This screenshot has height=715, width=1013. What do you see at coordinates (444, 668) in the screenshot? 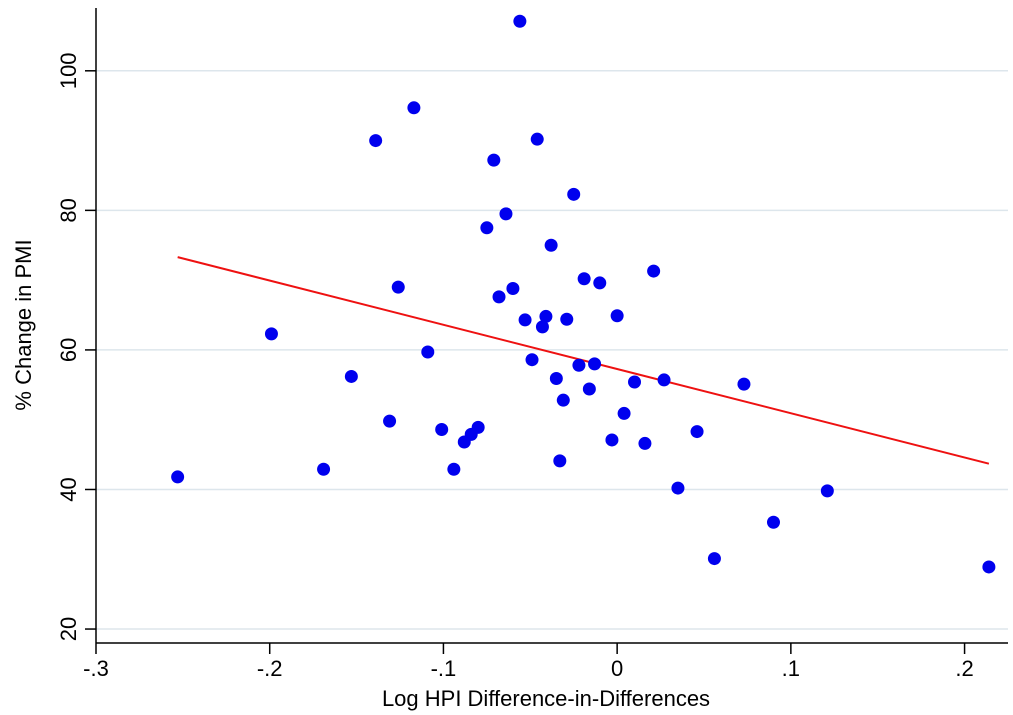
I see `x-tick-label: -.1` at bounding box center [444, 668].